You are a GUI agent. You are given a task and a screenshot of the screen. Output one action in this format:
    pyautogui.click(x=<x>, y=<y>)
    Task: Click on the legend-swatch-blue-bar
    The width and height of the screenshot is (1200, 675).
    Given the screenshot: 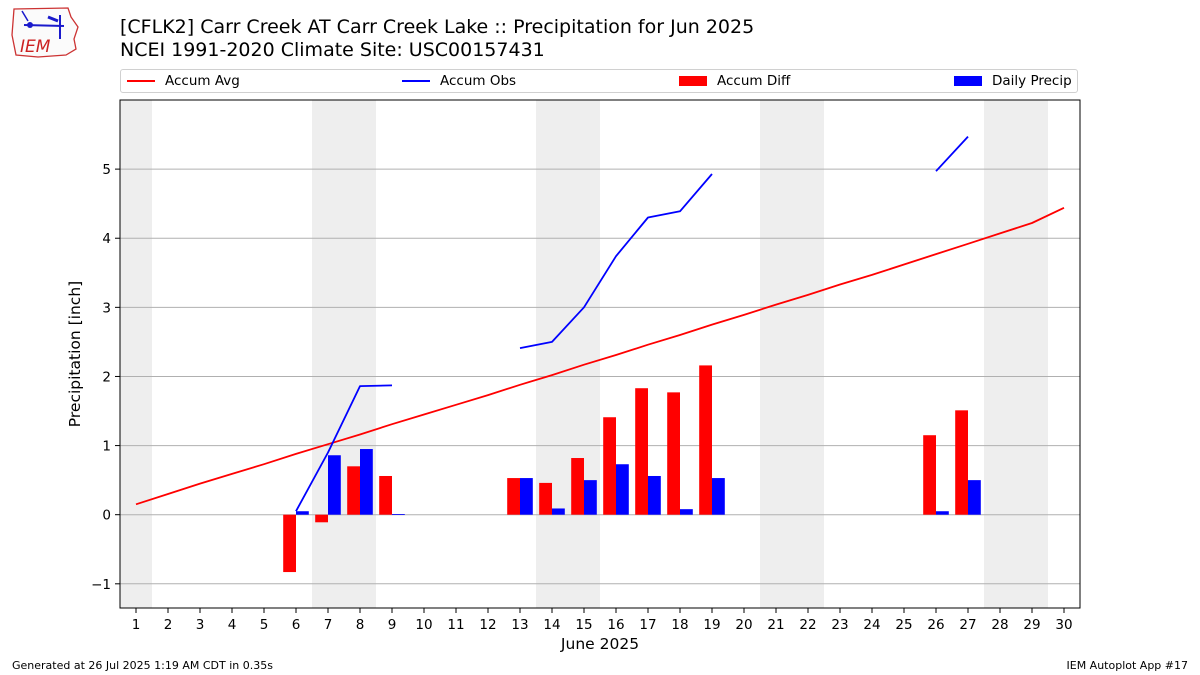 What is the action you would take?
    pyautogui.click(x=968, y=81)
    